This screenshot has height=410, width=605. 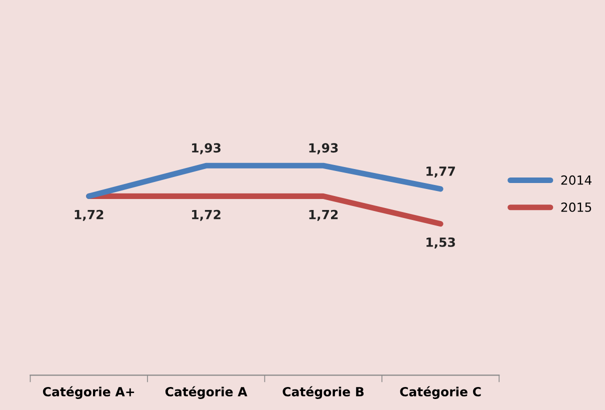 I want to click on x-tick-label: Catégorie B, so click(x=323, y=392).